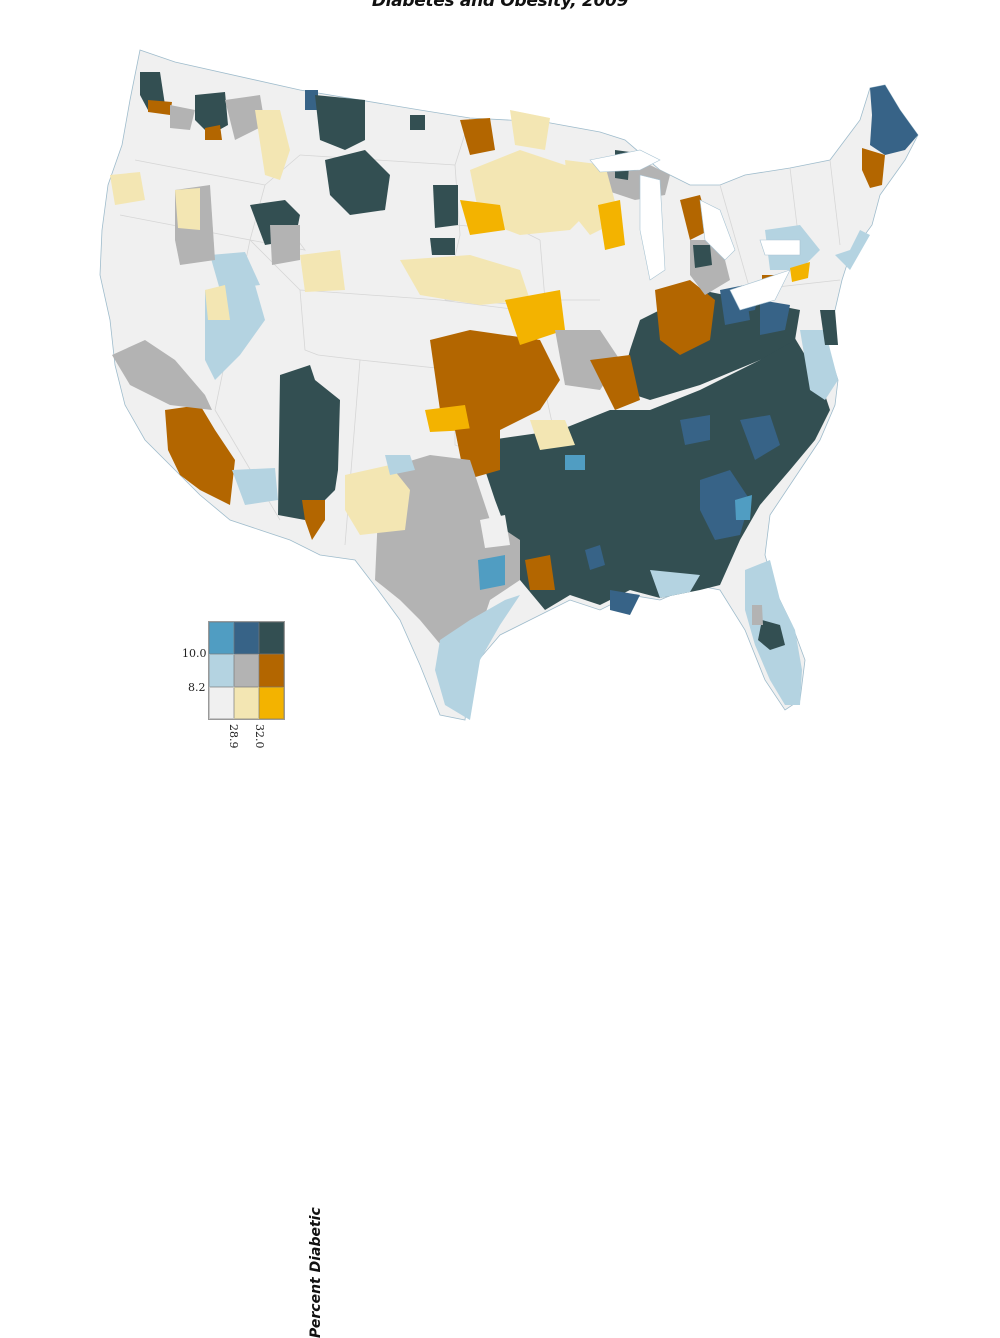 This screenshot has width=1000, height=1338. Describe the element at coordinates (271, 670) in the screenshot. I see `legend-cell-mid-high` at that location.